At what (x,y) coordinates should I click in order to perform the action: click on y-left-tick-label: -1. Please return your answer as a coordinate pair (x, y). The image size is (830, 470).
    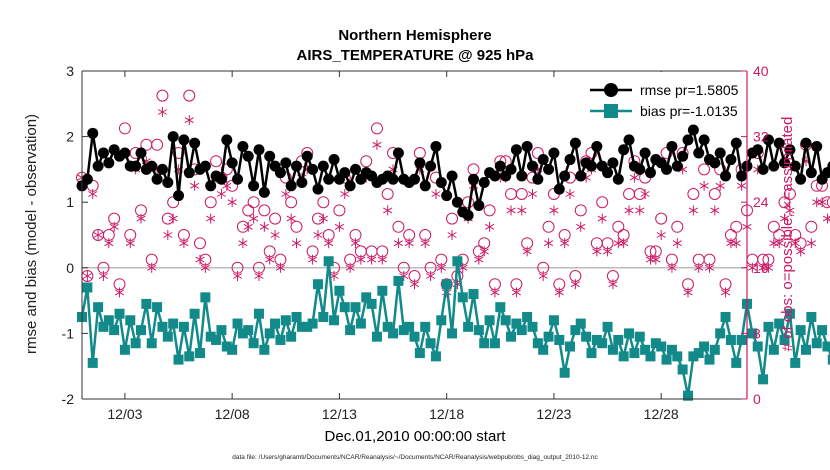
    Looking at the image, I should click on (68, 333).